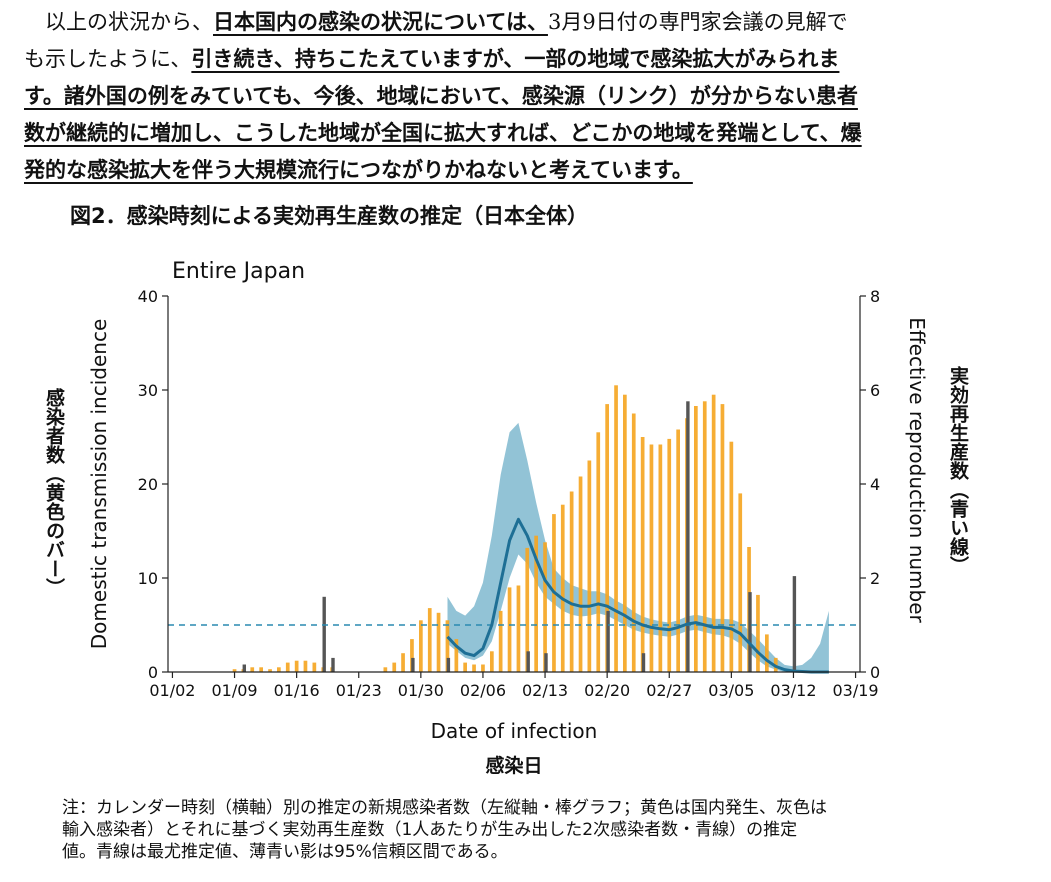  Describe the element at coordinates (148, 390) in the screenshot. I see `left-tick-label: 30` at that location.